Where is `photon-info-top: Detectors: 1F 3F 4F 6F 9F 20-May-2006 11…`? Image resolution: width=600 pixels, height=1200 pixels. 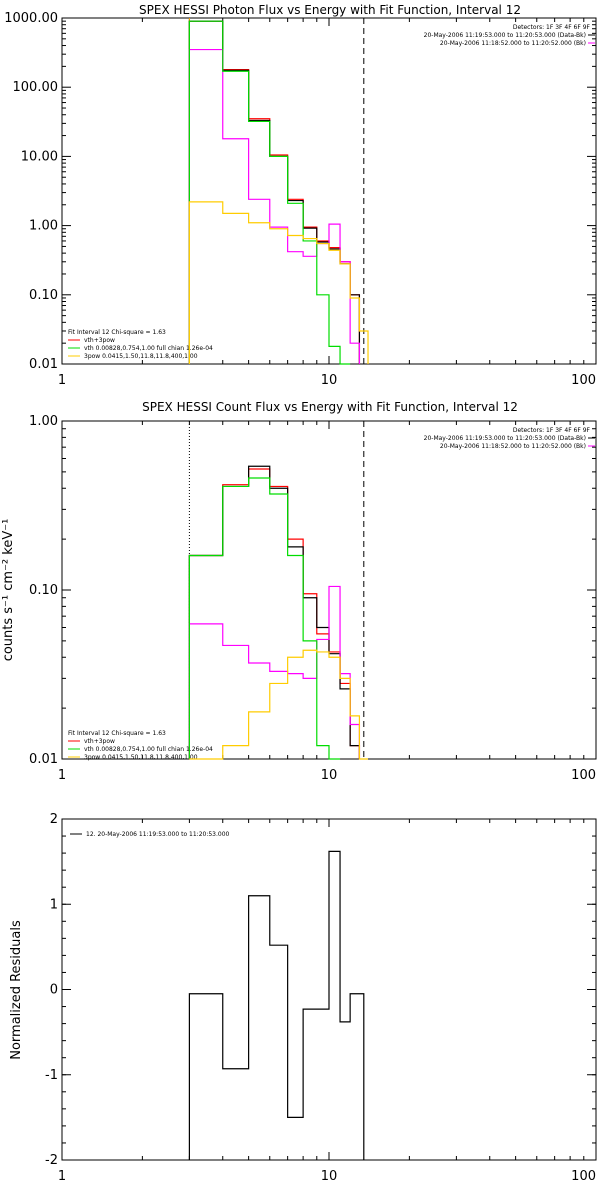
photon-info-top: Detectors: 1F 3F 4F 6F 9F 20-May-2006 11… is located at coordinates (509, 35).